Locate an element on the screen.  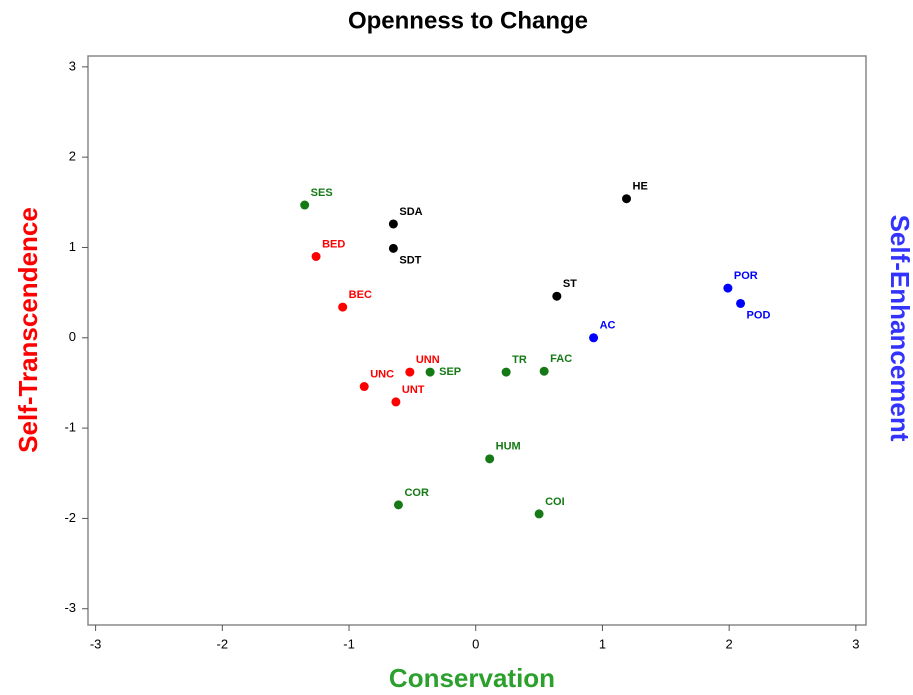
x-tick-label: -3 is located at coordinates (96, 643).